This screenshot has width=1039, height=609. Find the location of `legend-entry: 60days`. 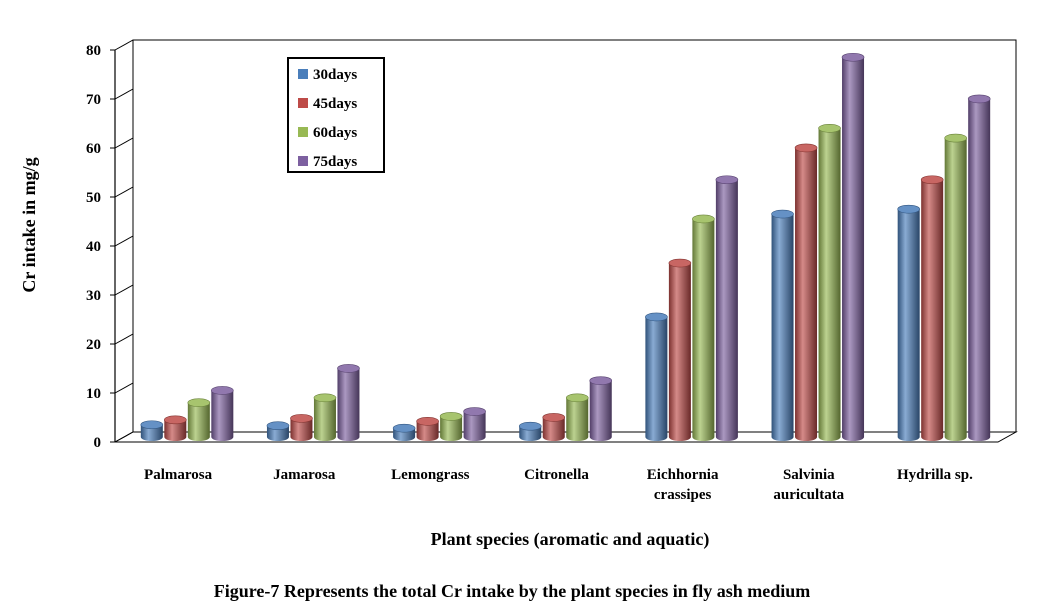

legend-entry: 60days is located at coordinates (327, 133).